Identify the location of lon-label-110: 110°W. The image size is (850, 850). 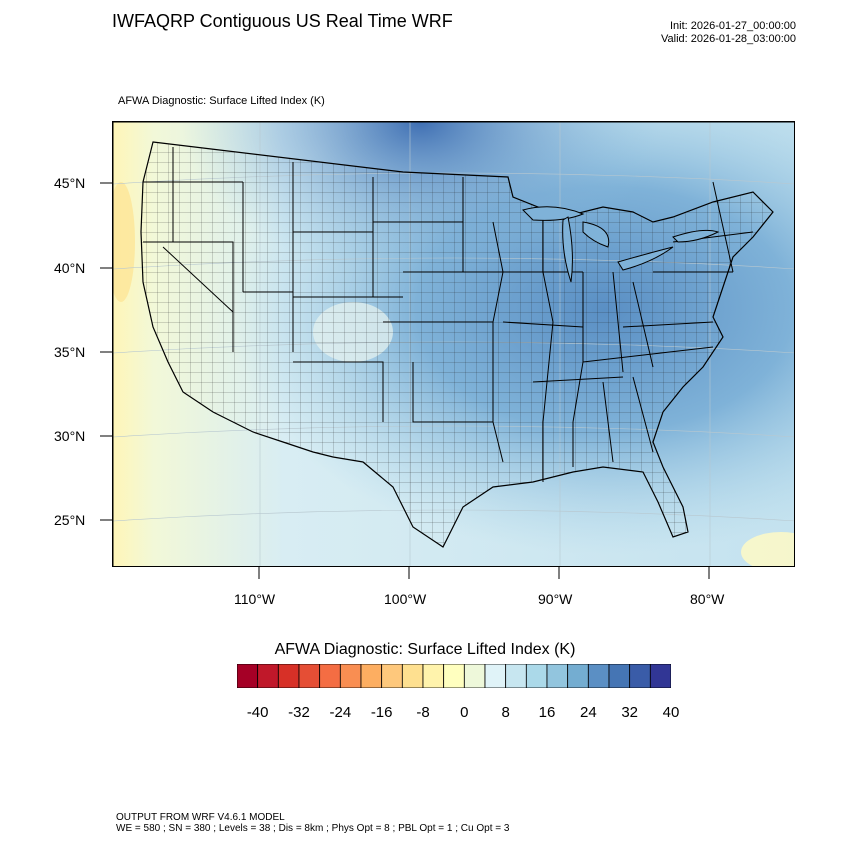
(255, 599).